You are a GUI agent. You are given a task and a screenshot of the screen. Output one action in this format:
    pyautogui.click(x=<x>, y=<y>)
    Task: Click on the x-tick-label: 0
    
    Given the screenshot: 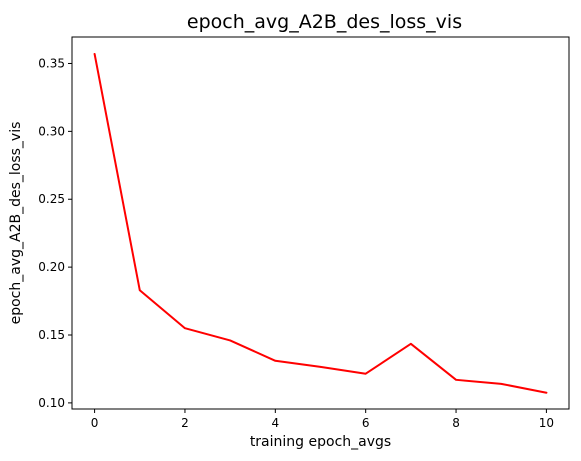 What is the action you would take?
    pyautogui.click(x=95, y=423)
    